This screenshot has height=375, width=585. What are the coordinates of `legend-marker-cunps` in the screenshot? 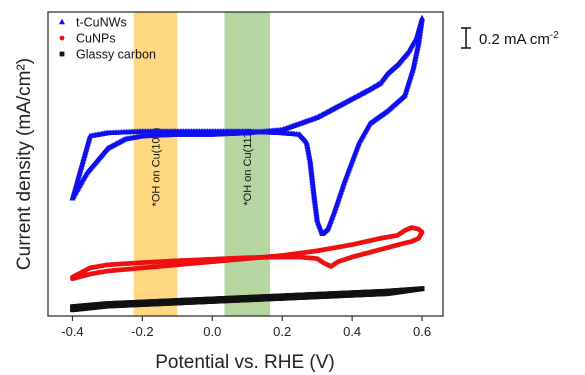 It's located at (62, 38).